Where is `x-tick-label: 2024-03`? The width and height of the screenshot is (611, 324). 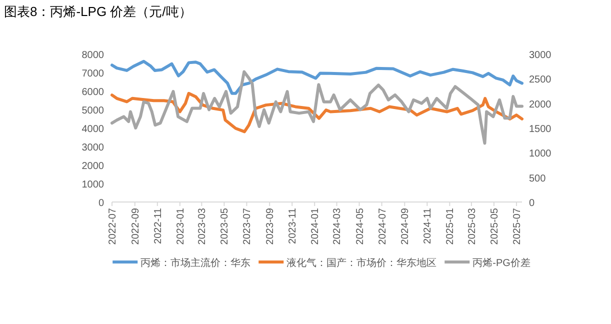
x-tick-label: 2024-03 is located at coordinates (338, 226).